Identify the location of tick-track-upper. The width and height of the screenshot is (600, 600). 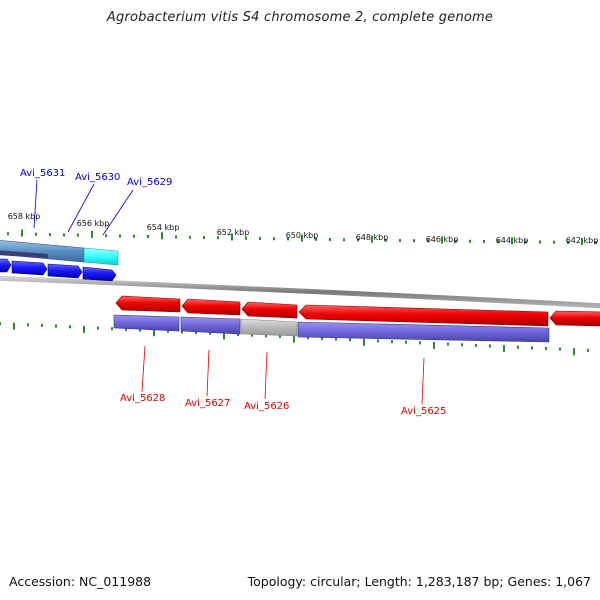
(302, 237).